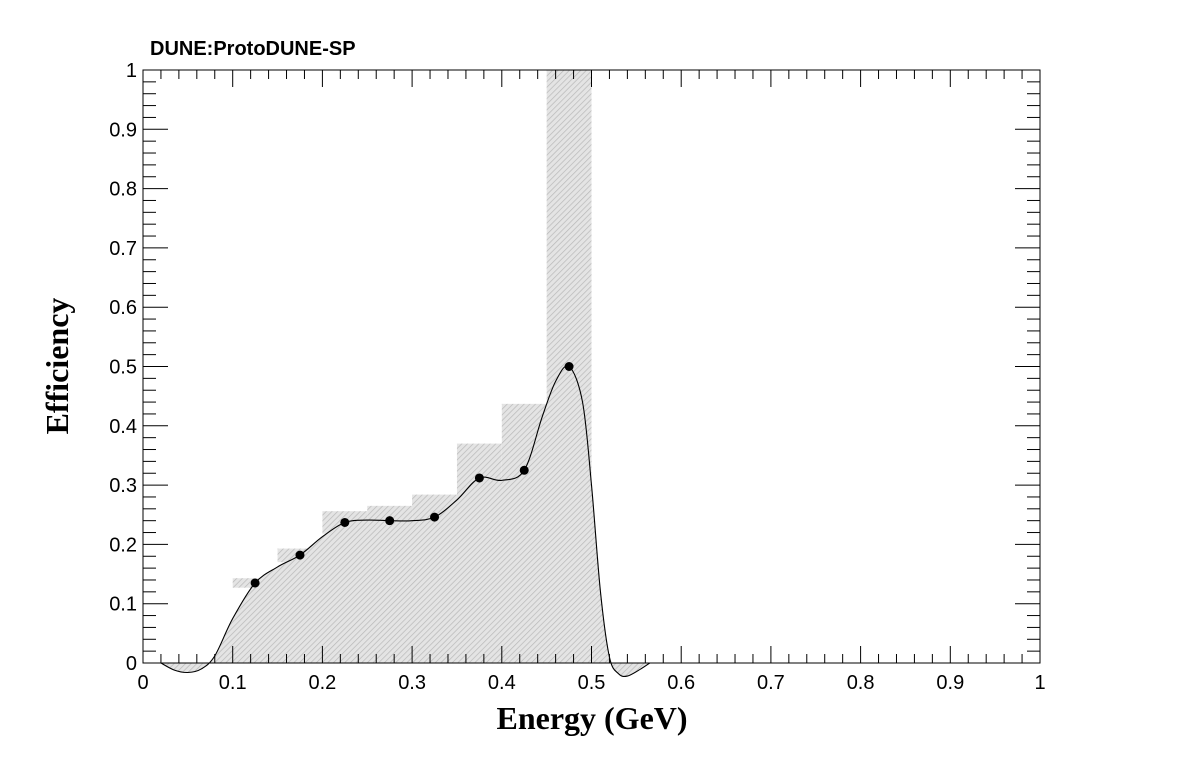 The image size is (1196, 772). What do you see at coordinates (502, 683) in the screenshot?
I see `x-tick-label: 0.4` at bounding box center [502, 683].